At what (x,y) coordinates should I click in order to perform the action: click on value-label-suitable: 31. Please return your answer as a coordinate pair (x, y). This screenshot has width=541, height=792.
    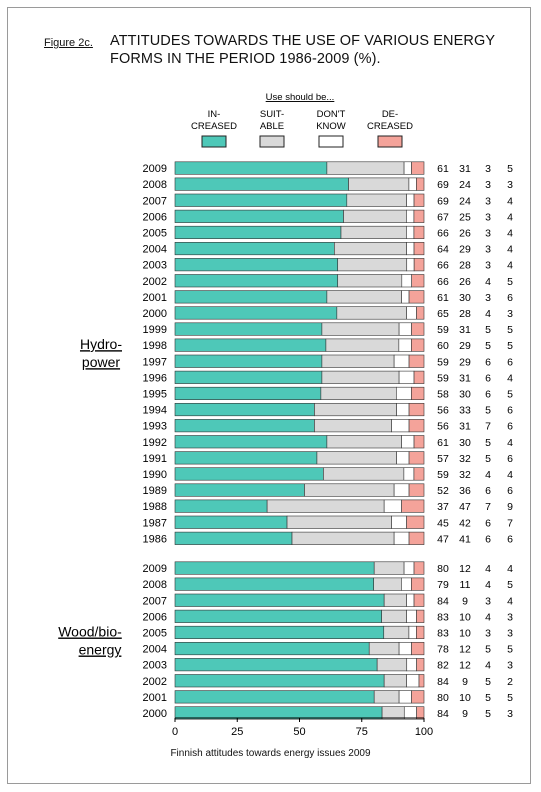
    Looking at the image, I should click on (465, 169).